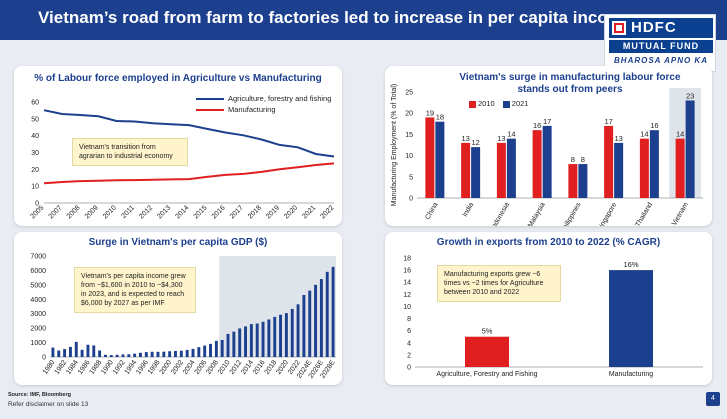 Image resolution: width=727 pixels, height=419 pixels. Describe the element at coordinates (38, 300) in the screenshot. I see `gdp-y-tick: 4000` at that location.